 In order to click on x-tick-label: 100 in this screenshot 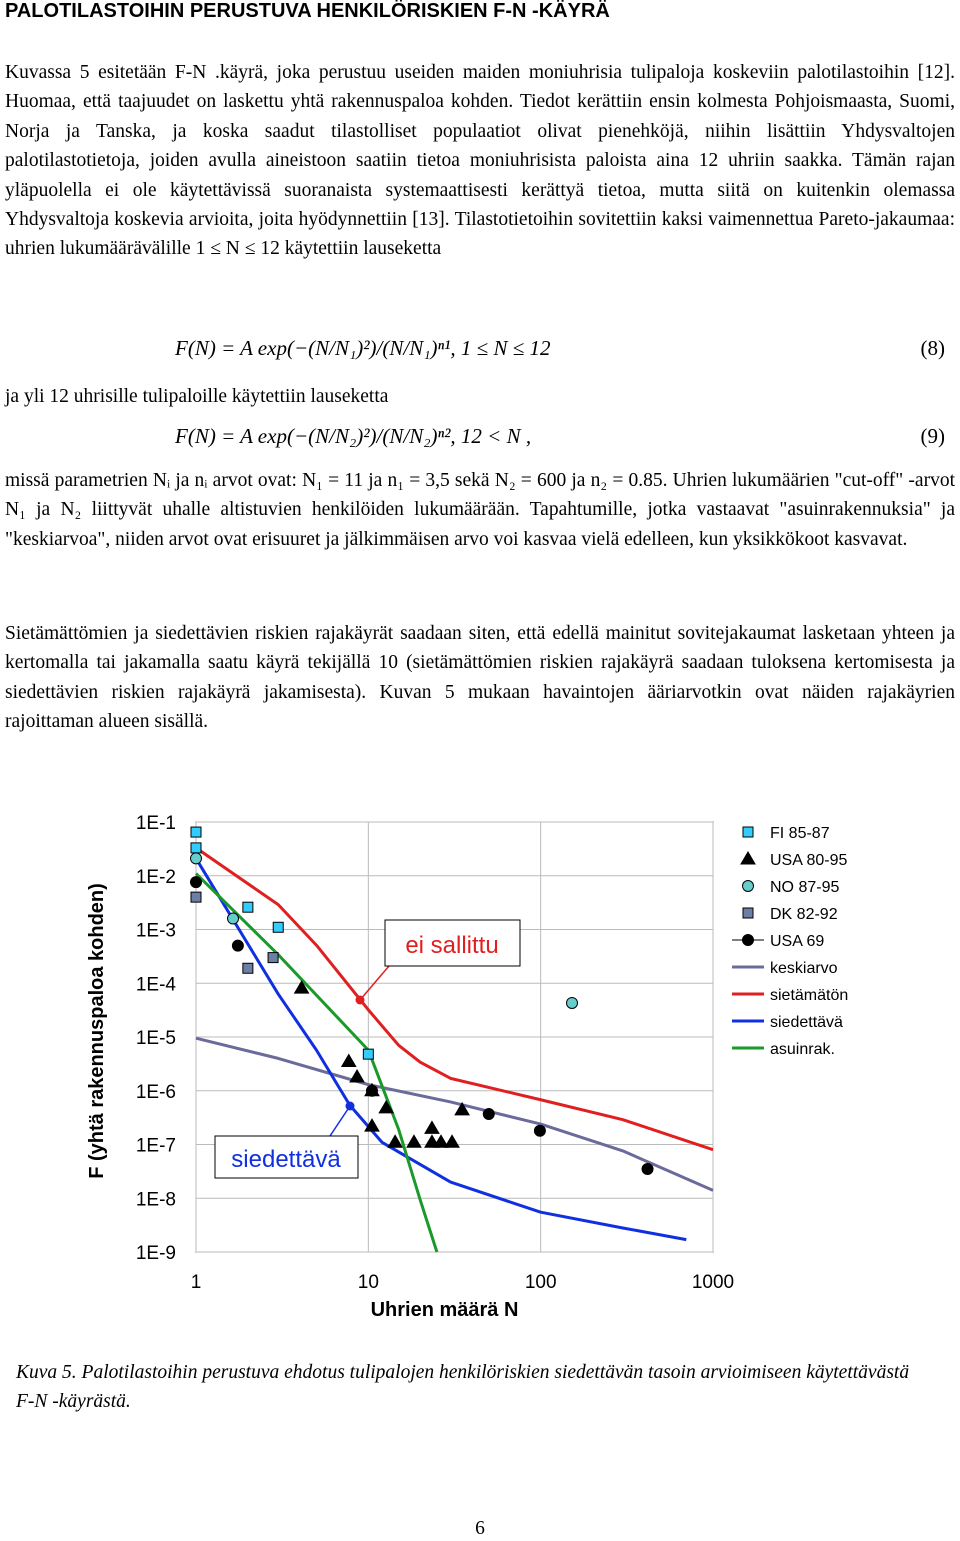, I will do `click(541, 1282)`.